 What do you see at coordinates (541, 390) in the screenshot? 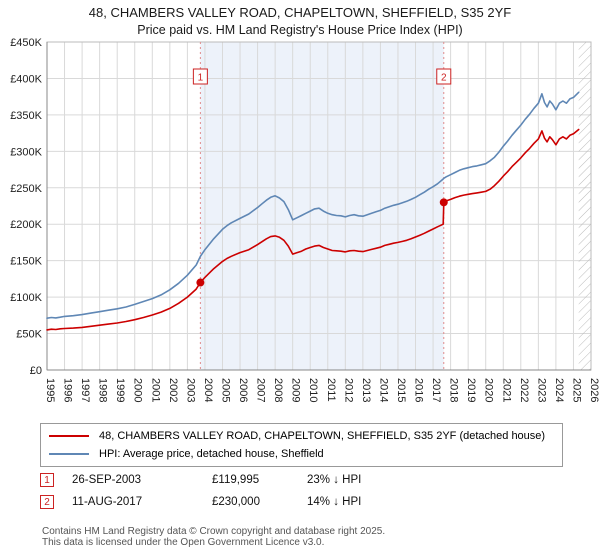
I see `svg-text: 2023` at bounding box center [541, 390].